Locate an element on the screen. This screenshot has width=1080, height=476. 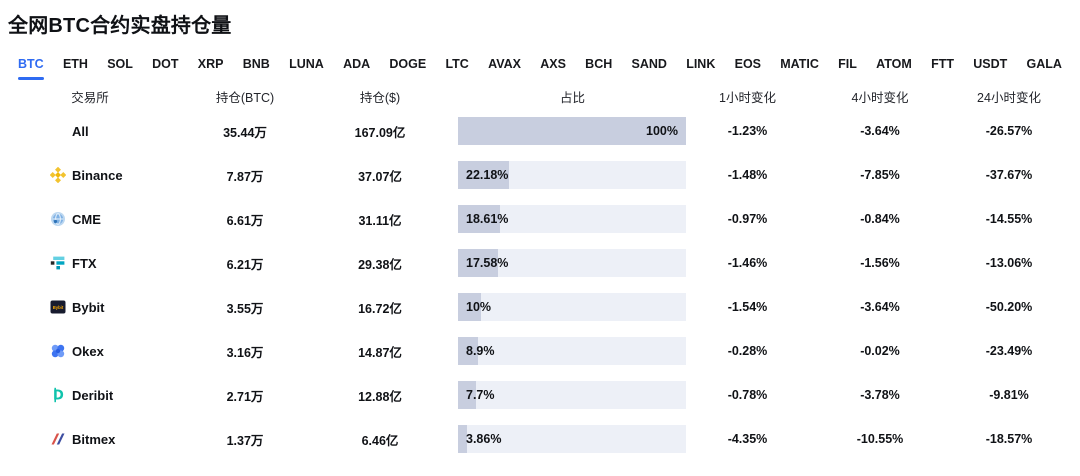
share-bar-track: 100% is located at coordinates (572, 131).